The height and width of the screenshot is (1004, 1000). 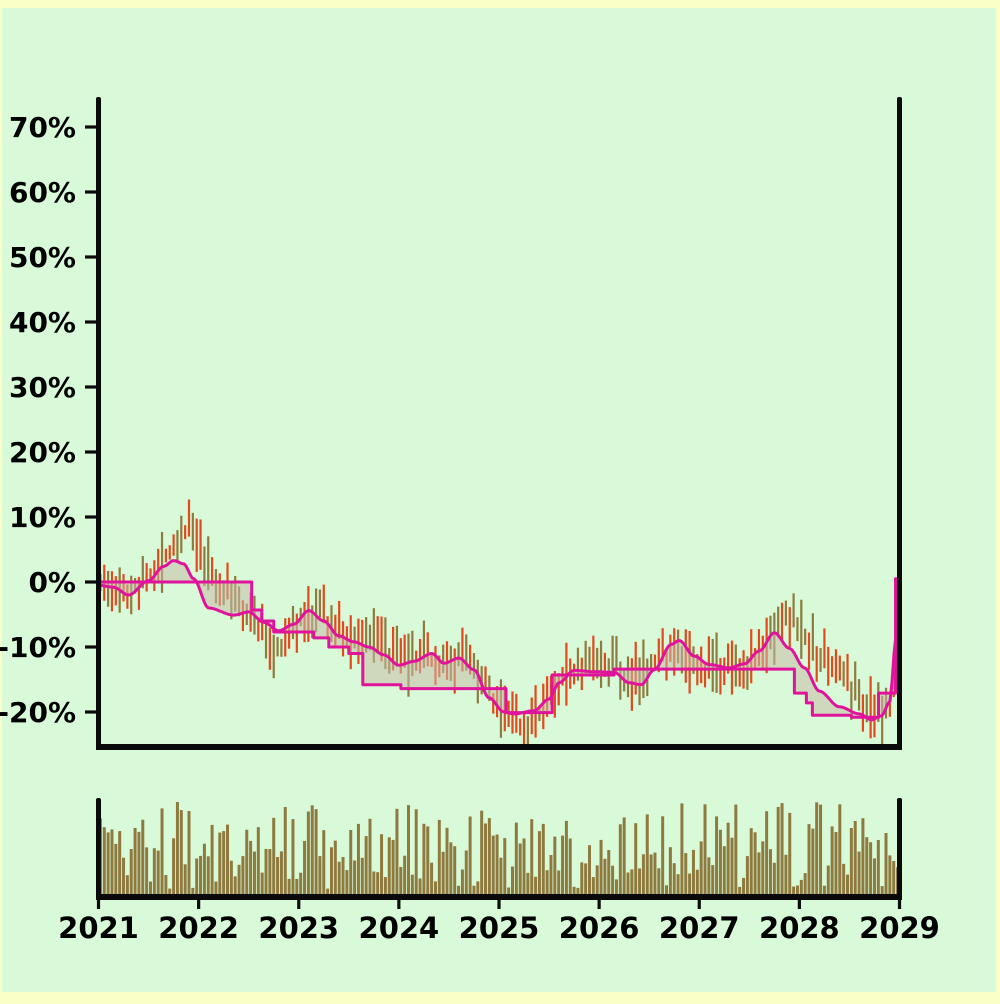 What do you see at coordinates (42, 257) in the screenshot?
I see `y-tick-label: 50%` at bounding box center [42, 257].